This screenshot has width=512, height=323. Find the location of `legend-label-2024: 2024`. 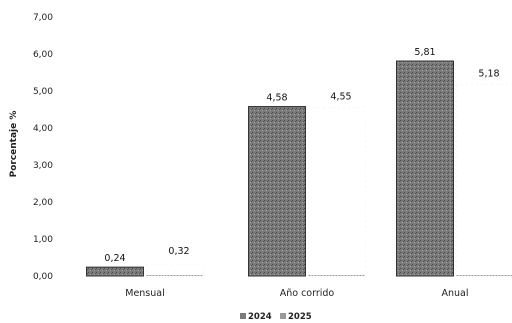

legend-label-2024: 2024 is located at coordinates (260, 317).